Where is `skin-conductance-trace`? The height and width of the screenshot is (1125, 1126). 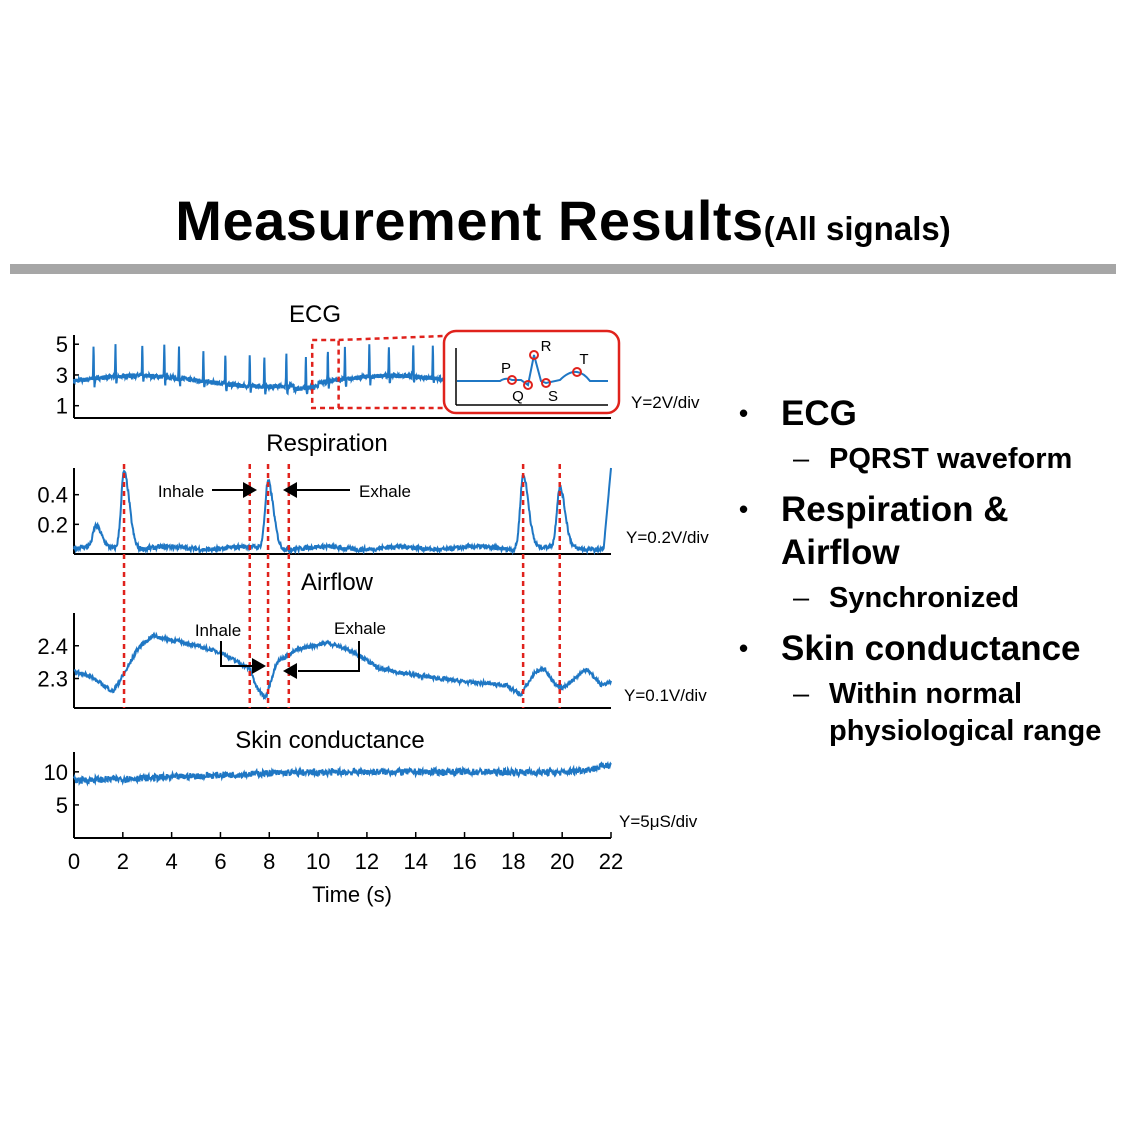 skin-conductance-trace is located at coordinates (342, 773).